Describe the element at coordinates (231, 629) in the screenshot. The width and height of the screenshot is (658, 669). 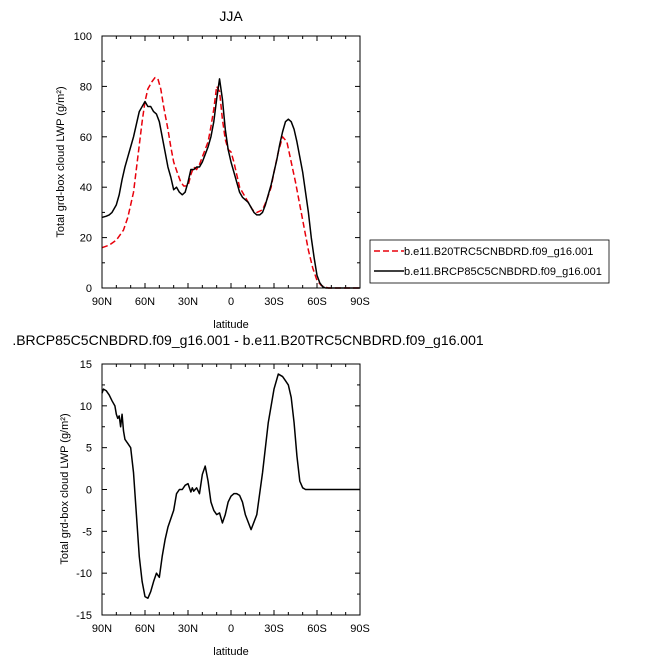
I see `panel-bottom-xtick-label: 0` at that location.